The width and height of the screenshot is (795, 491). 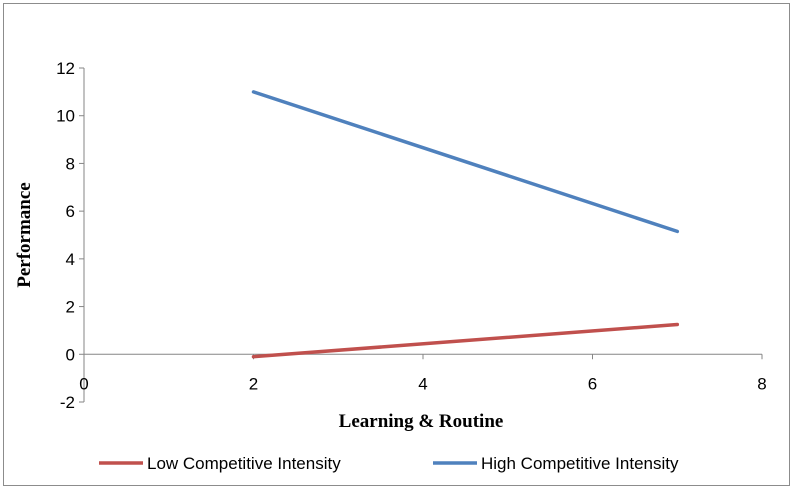 I want to click on x-tick-label: 4, so click(x=422, y=383).